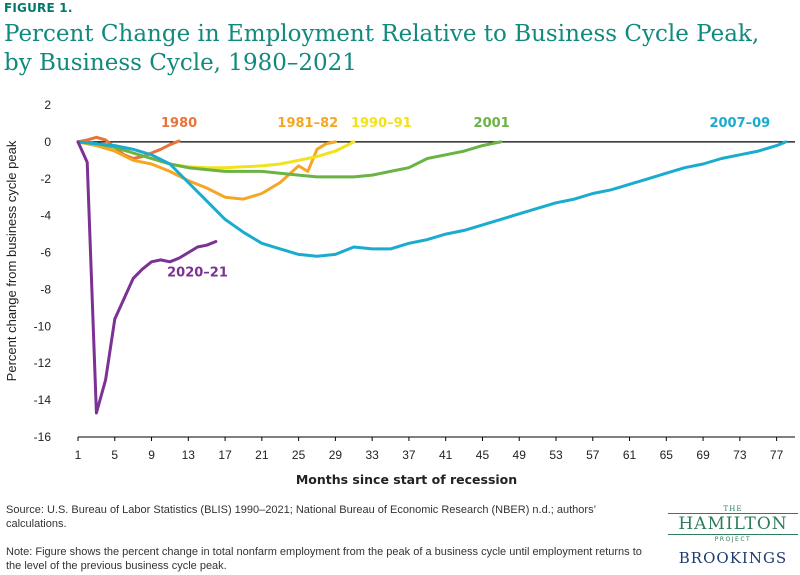 This screenshot has height=575, width=800. Describe the element at coordinates (189, 455) in the screenshot. I see `x-tick-label: 13` at that location.